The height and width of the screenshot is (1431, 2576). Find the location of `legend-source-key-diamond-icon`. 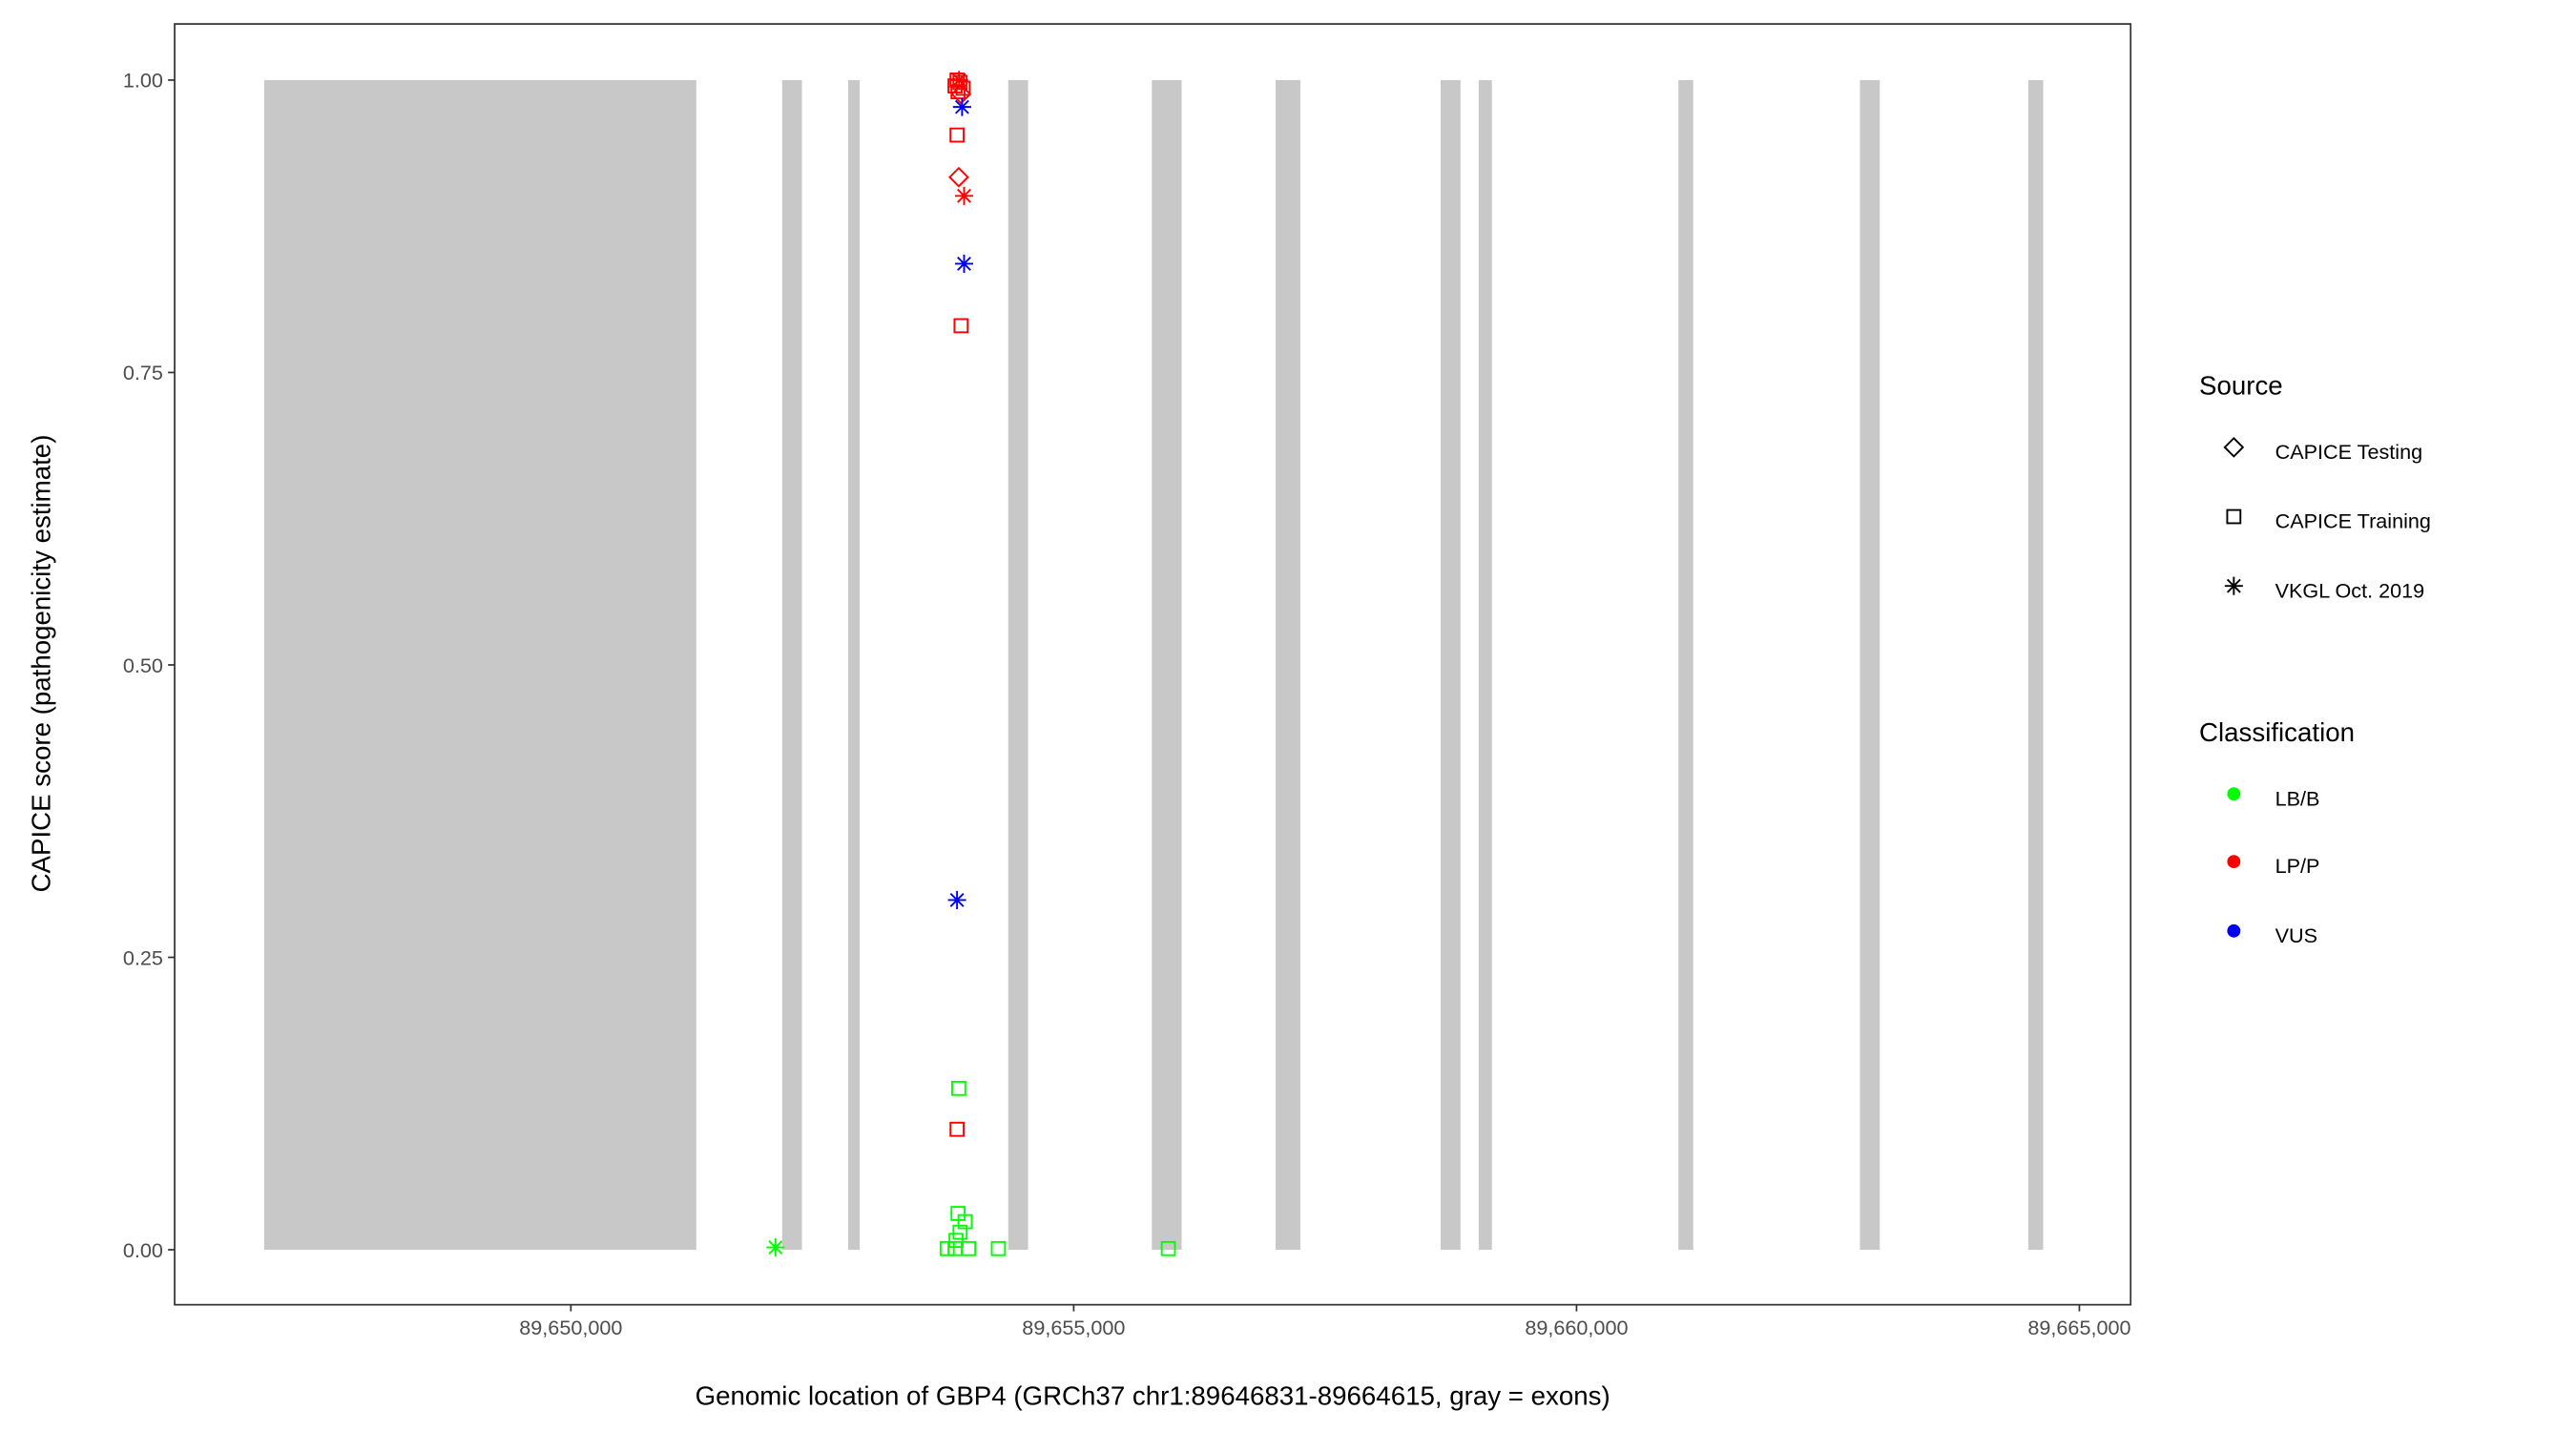

legend-source-key-diamond-icon is located at coordinates (2234, 447).